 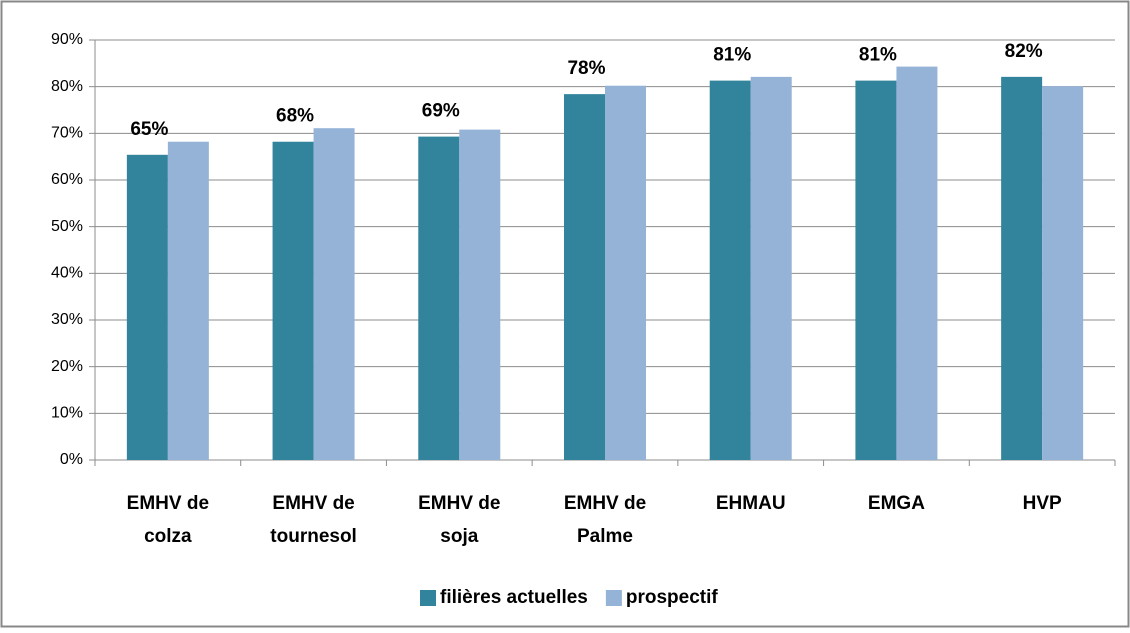 I want to click on x-tick-label-line: tournesol, so click(x=313, y=536).